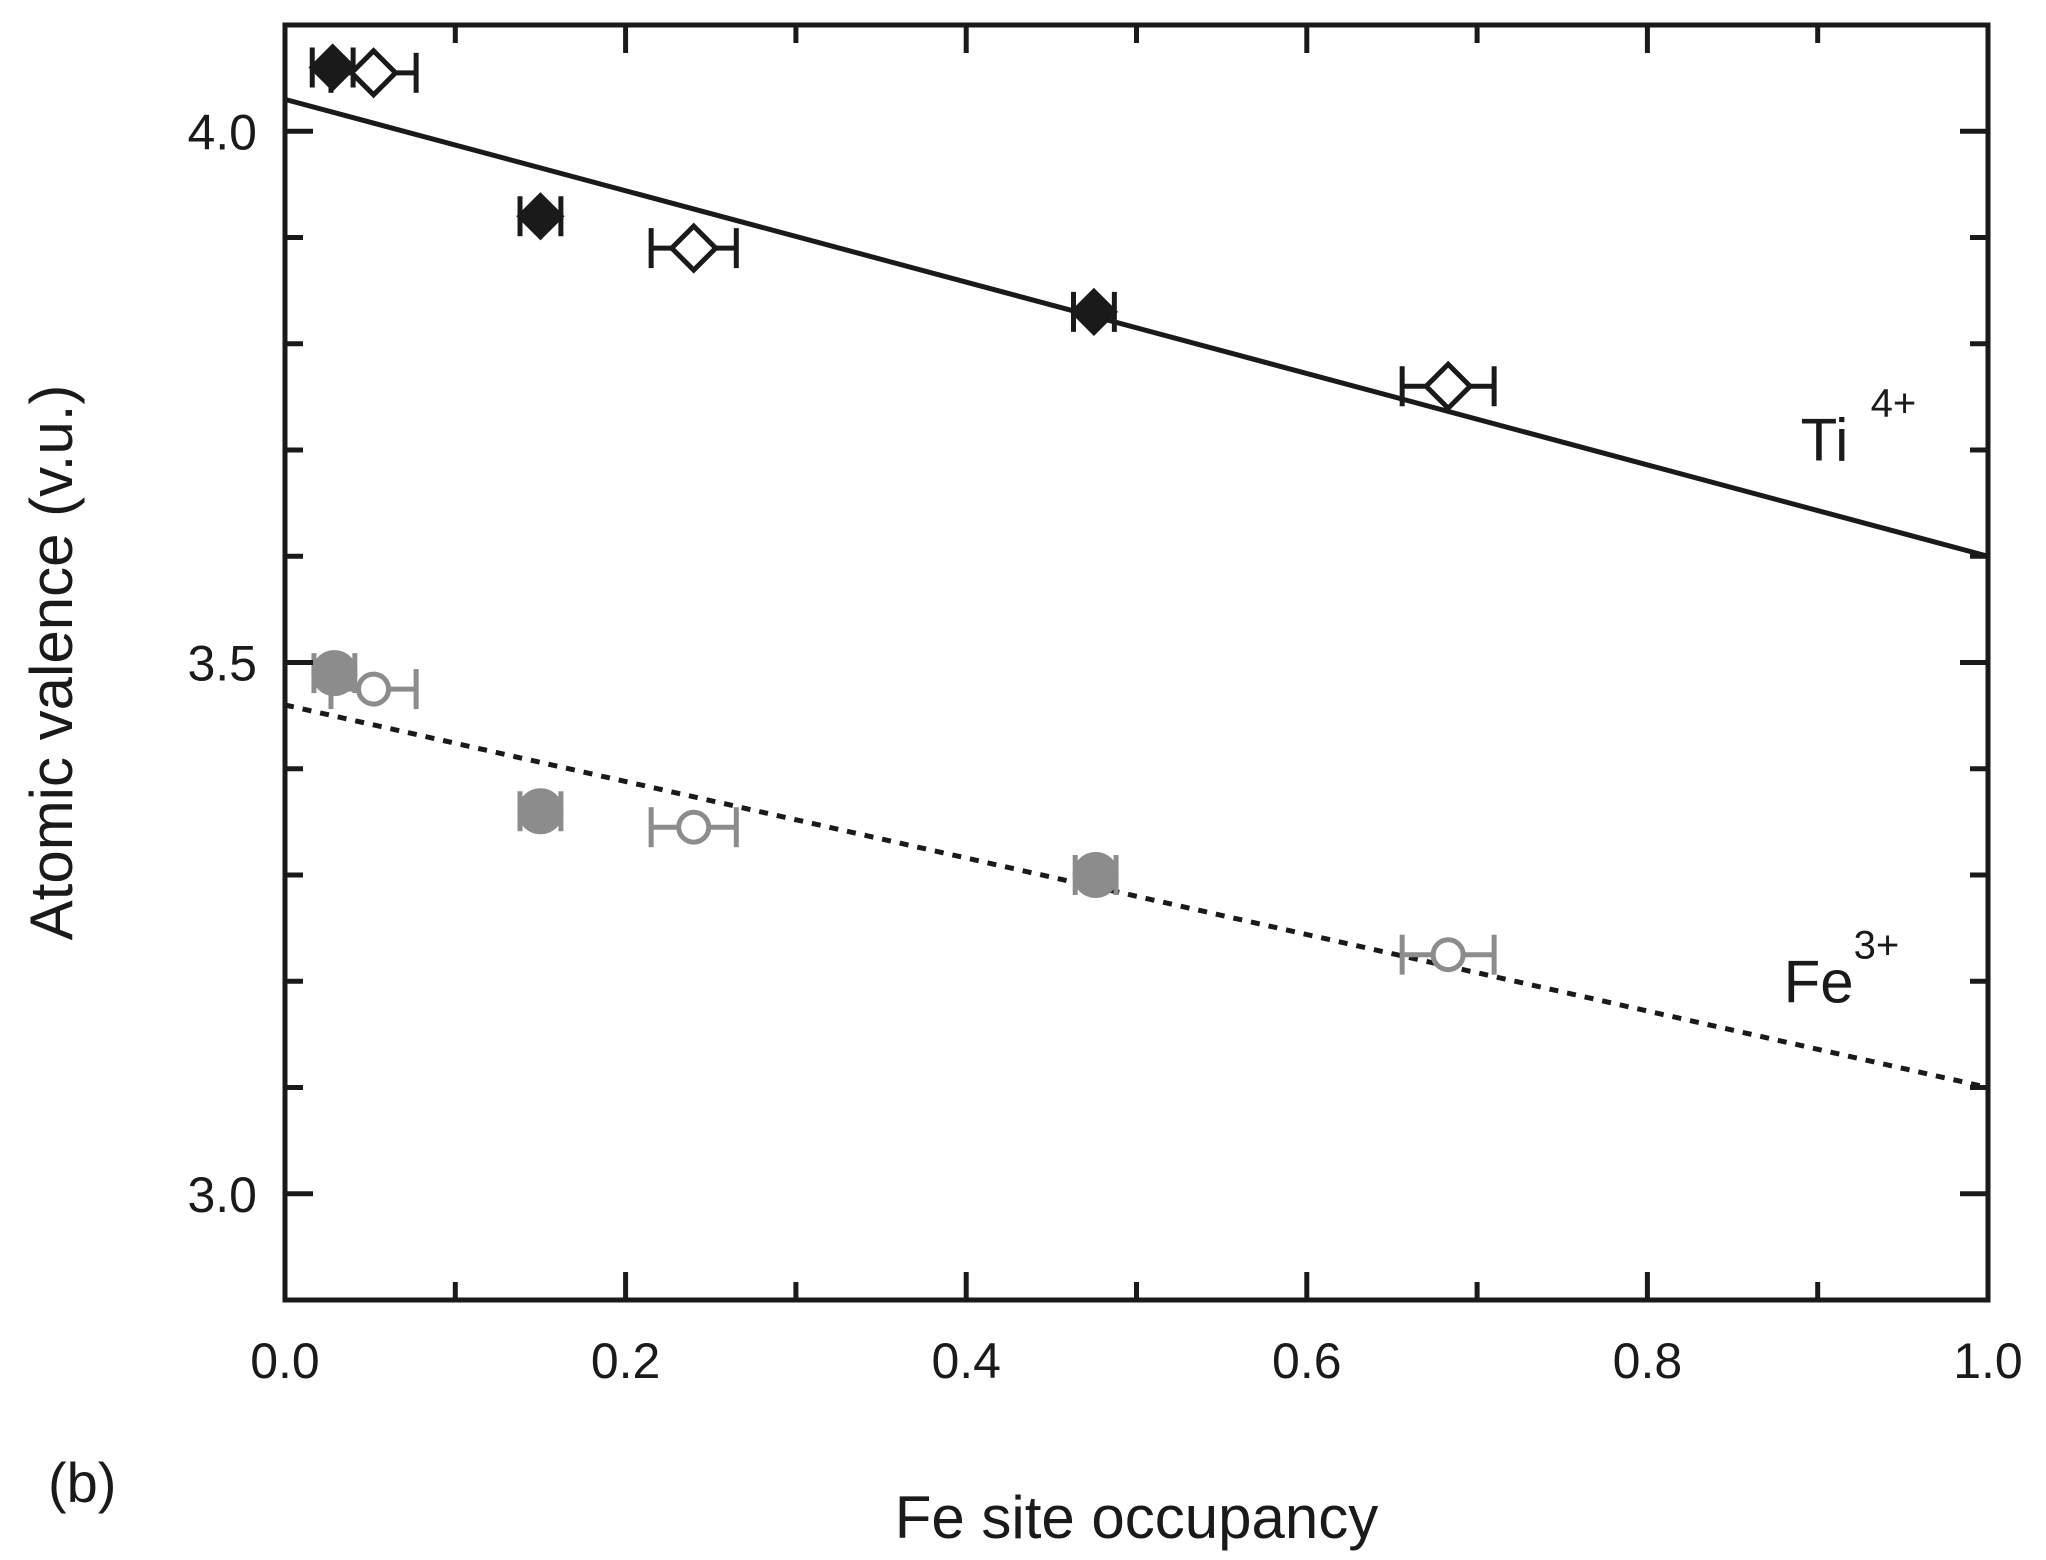 The image size is (2046, 1560). I want to click on fit-line-label: Fe, so click(1819, 982).